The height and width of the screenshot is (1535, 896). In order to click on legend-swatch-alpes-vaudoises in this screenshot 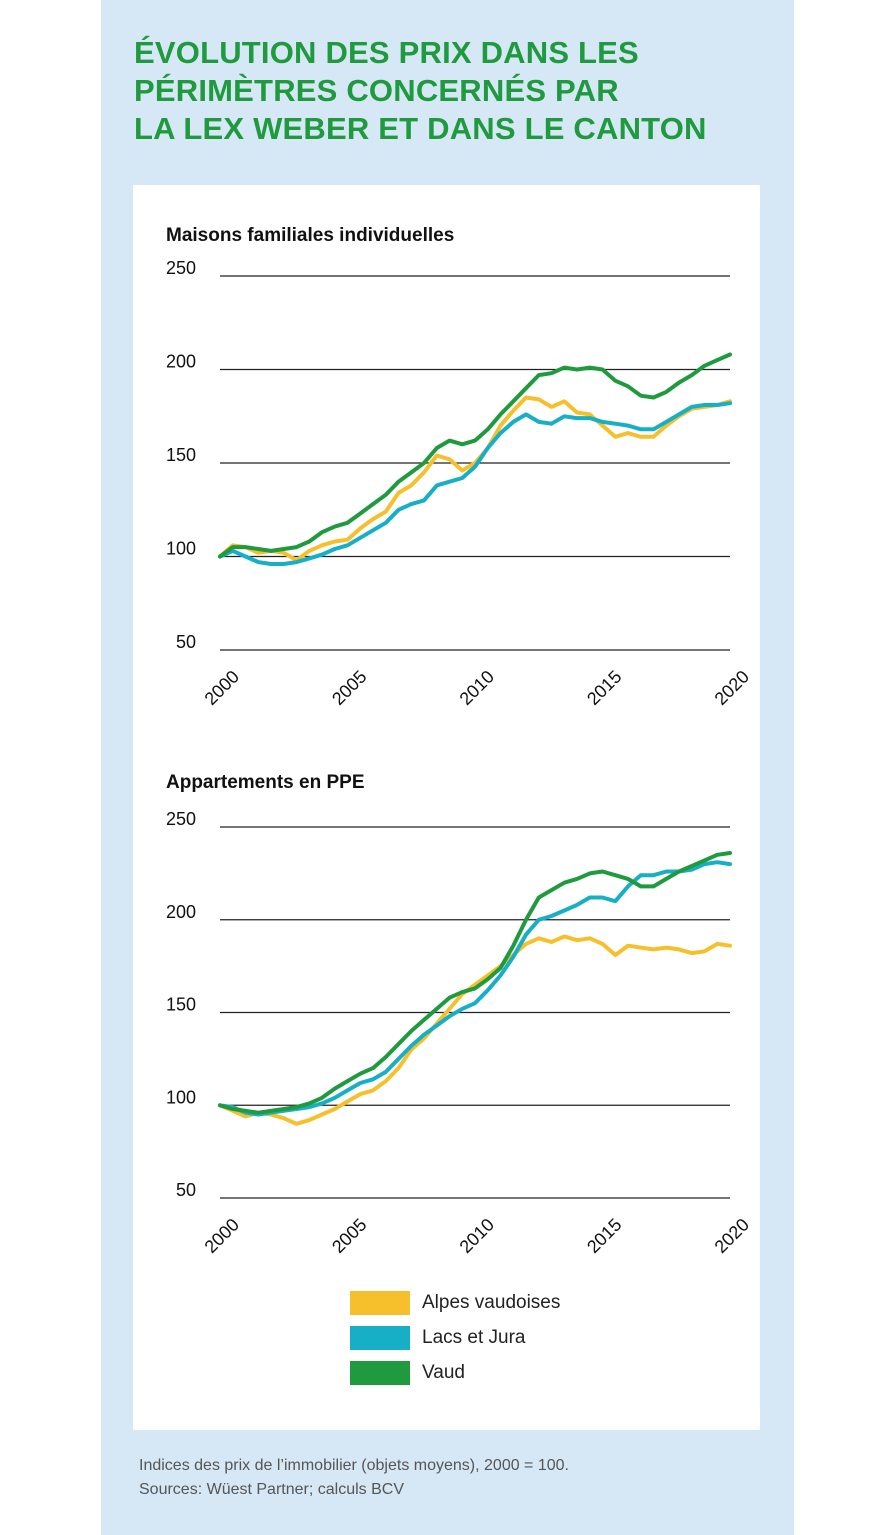, I will do `click(380, 1302)`.